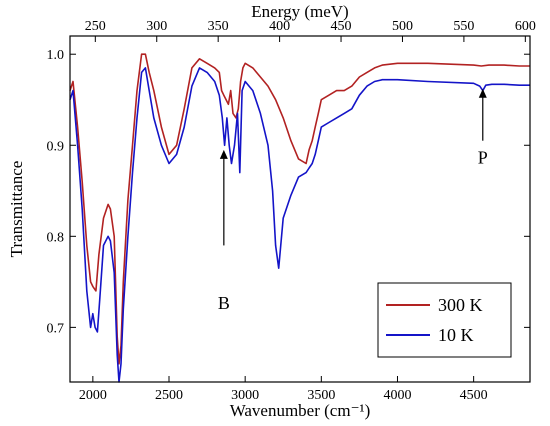 The height and width of the screenshot is (426, 550). I want to click on y-tick-label: 0.9, so click(56, 146).